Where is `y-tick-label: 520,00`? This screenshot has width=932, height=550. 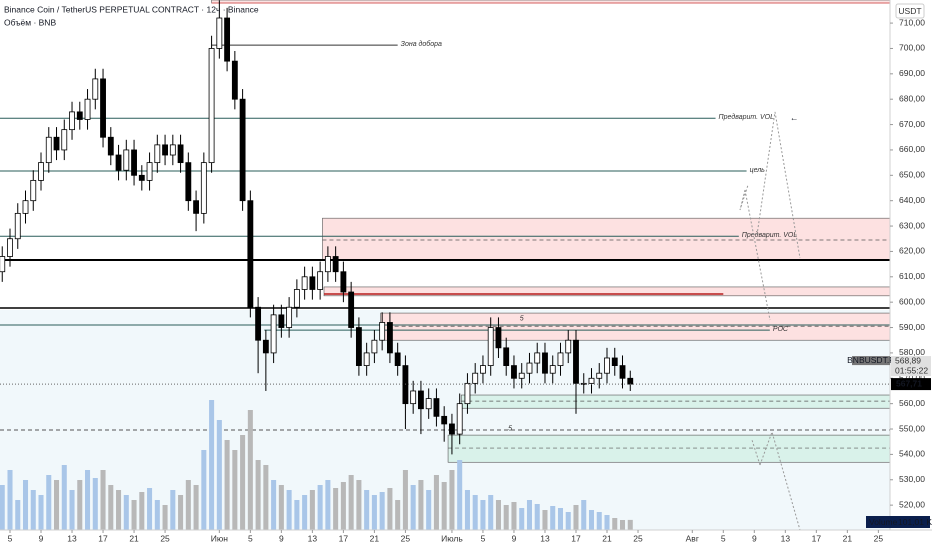 y-tick-label: 520,00 is located at coordinates (912, 504).